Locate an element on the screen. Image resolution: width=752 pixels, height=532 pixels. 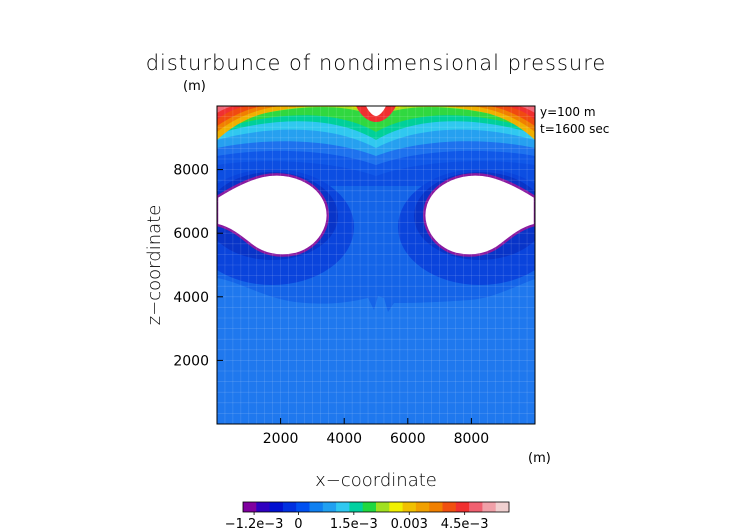
y-tick-label: 2000 is located at coordinates (191, 361).